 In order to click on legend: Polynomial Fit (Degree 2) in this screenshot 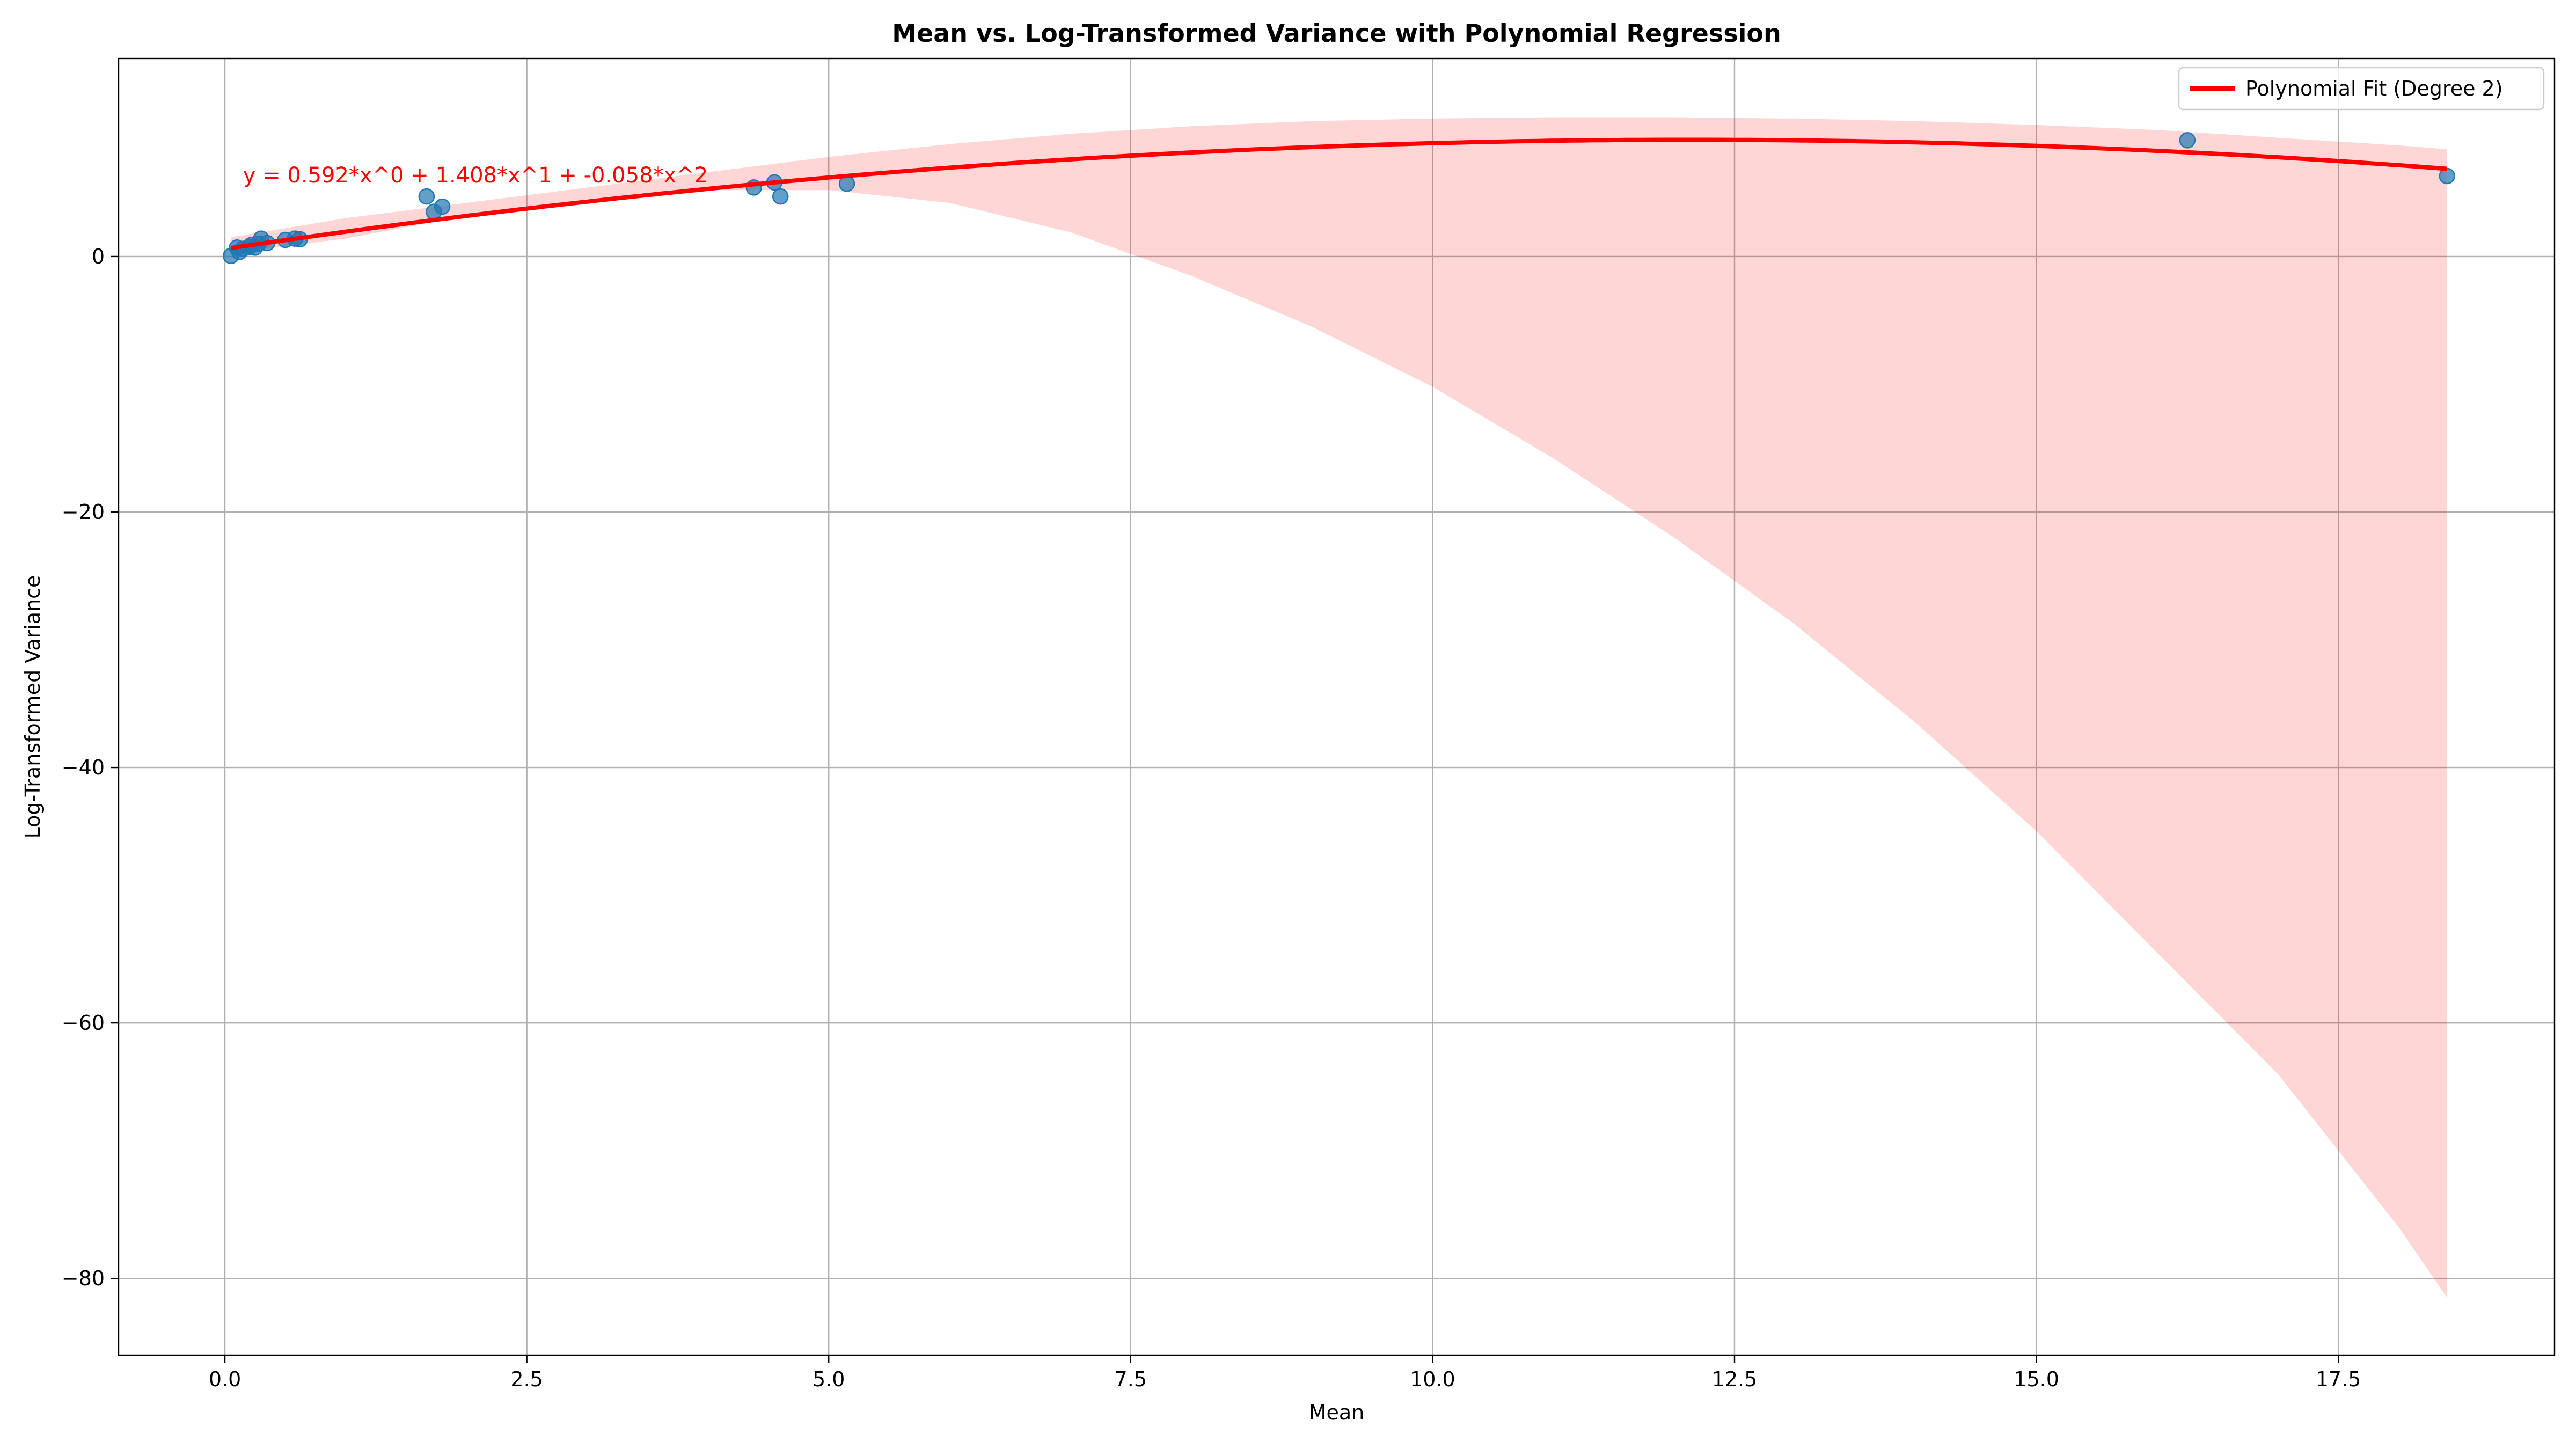, I will do `click(2361, 89)`.